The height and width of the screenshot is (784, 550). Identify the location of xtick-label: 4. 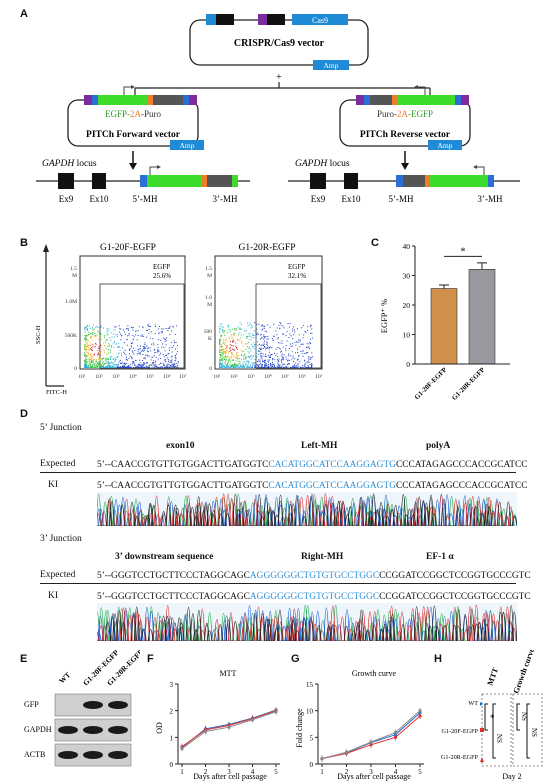
(396, 772).